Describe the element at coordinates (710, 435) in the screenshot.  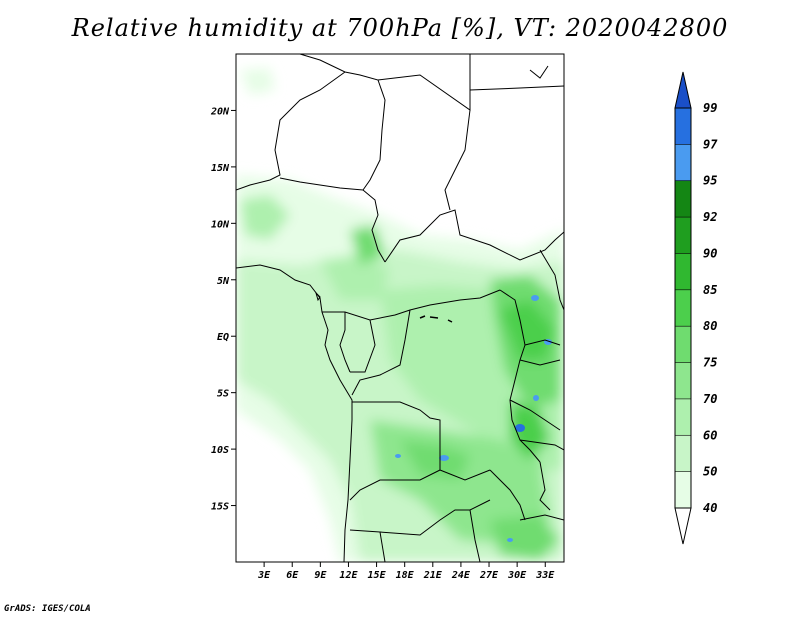
I see `colorbar-label: 60` at that location.